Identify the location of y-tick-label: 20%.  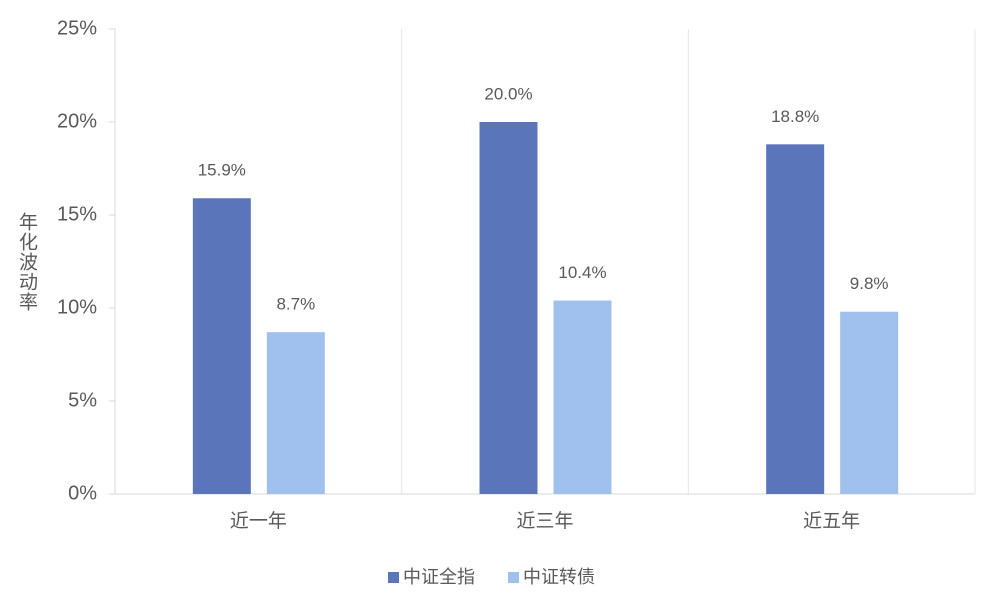
(77, 121).